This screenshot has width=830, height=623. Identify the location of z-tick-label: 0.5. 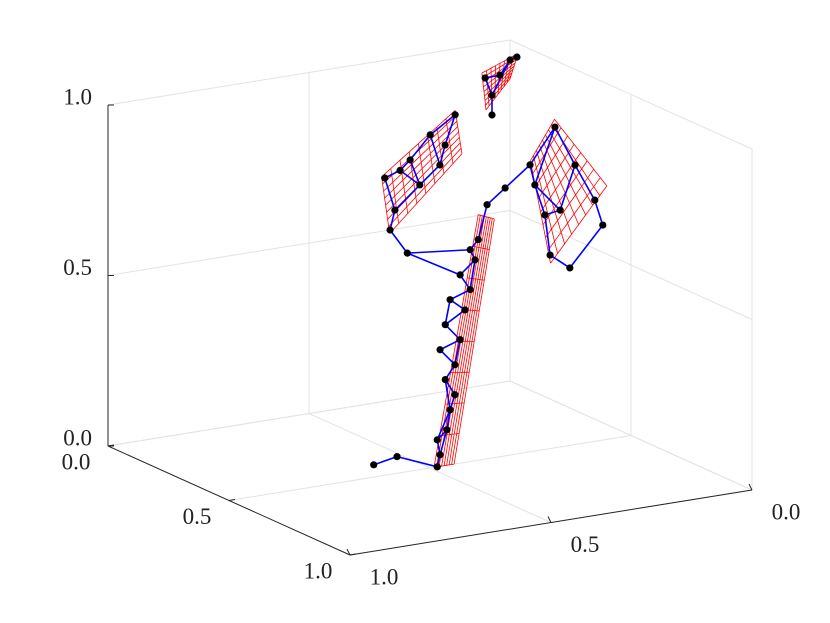
(77, 267).